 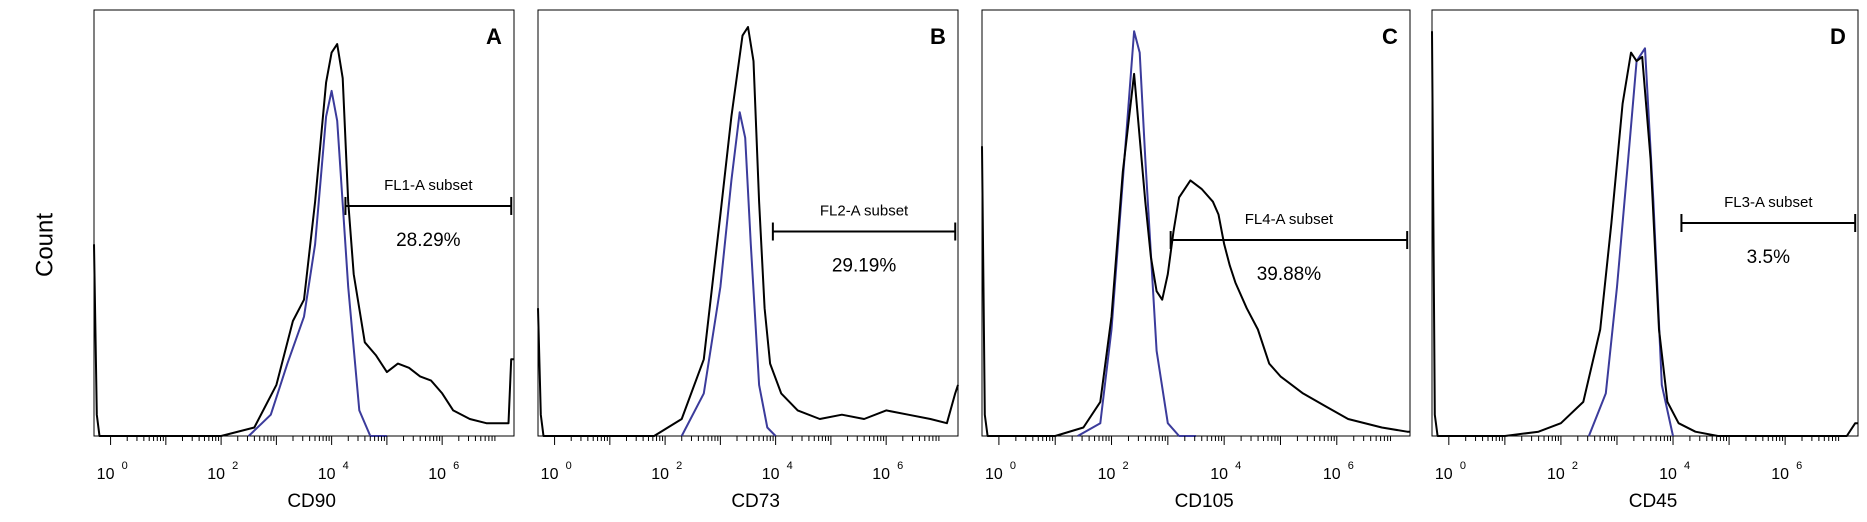 I want to click on gate-name: FL4-A subset, so click(x=1289, y=219).